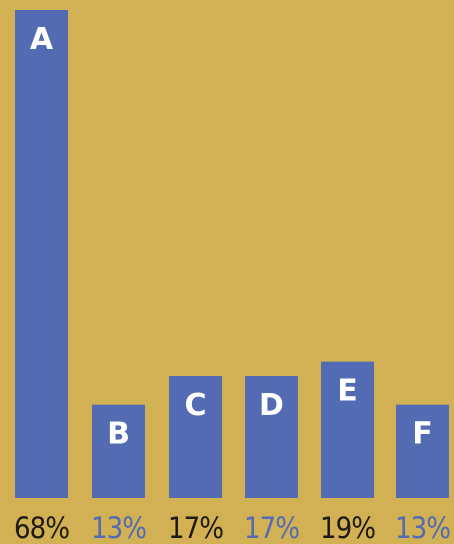  I want to click on value-label-f: 13%, so click(422, 527).